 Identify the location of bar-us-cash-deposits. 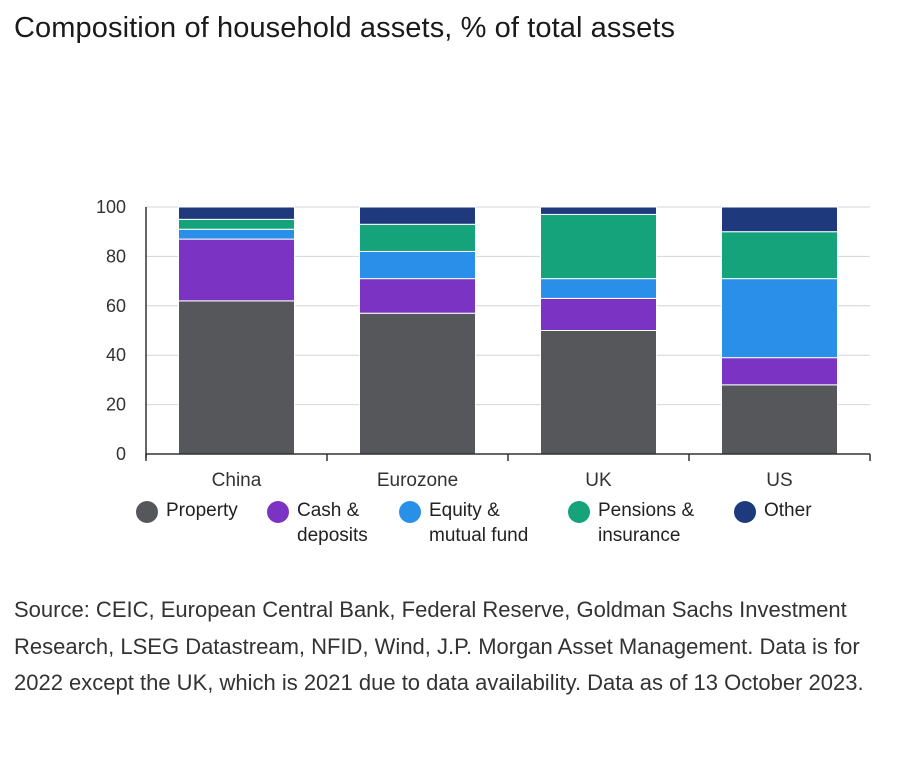
(779, 371).